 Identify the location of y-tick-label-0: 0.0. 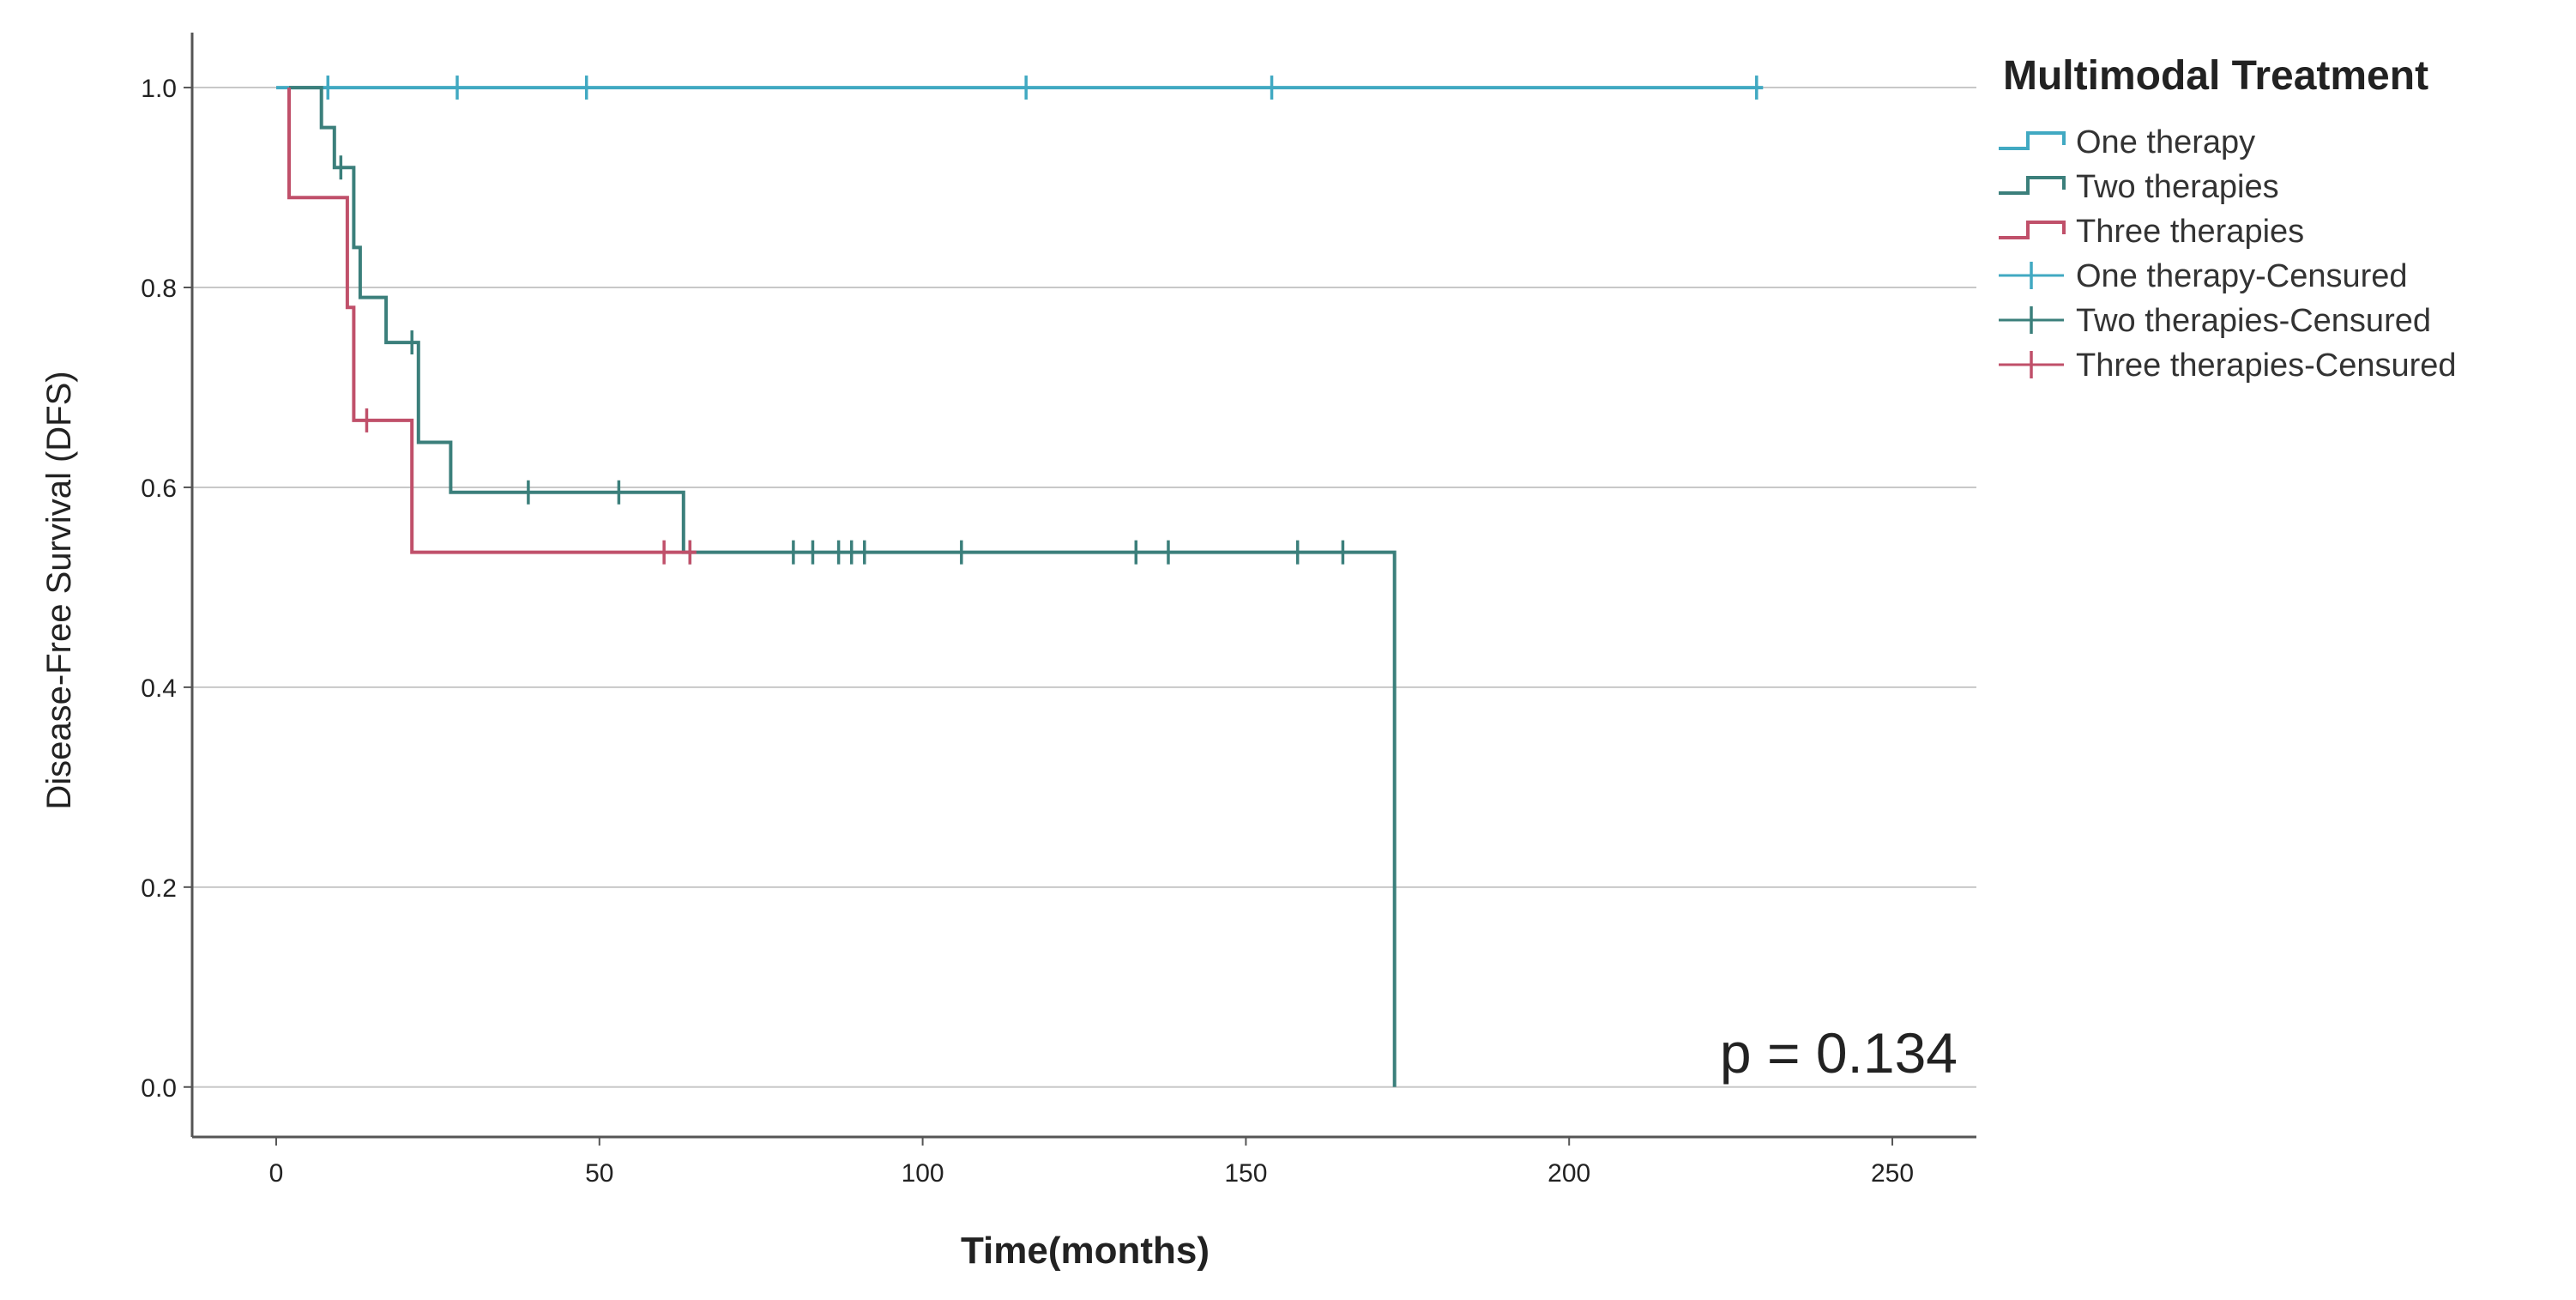
(159, 1088).